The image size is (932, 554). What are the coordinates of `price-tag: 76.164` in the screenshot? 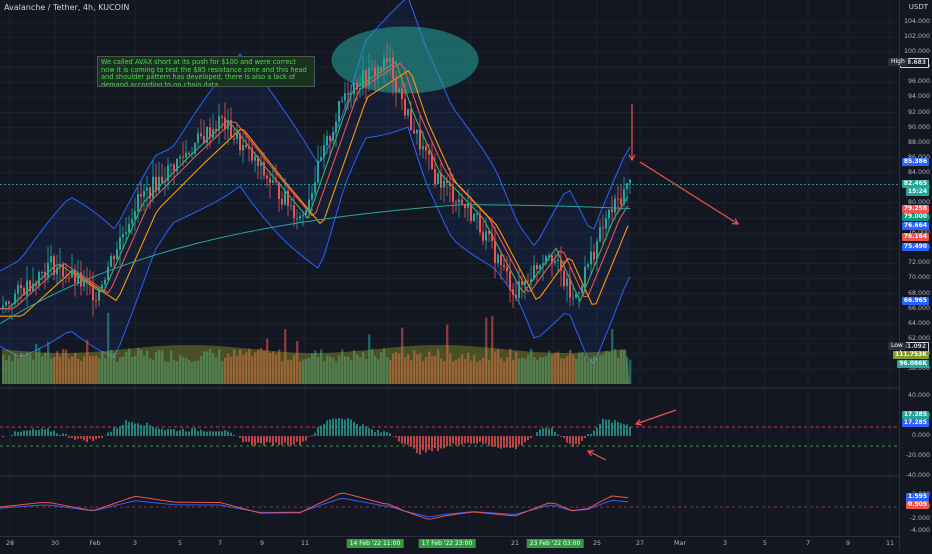 It's located at (915, 237).